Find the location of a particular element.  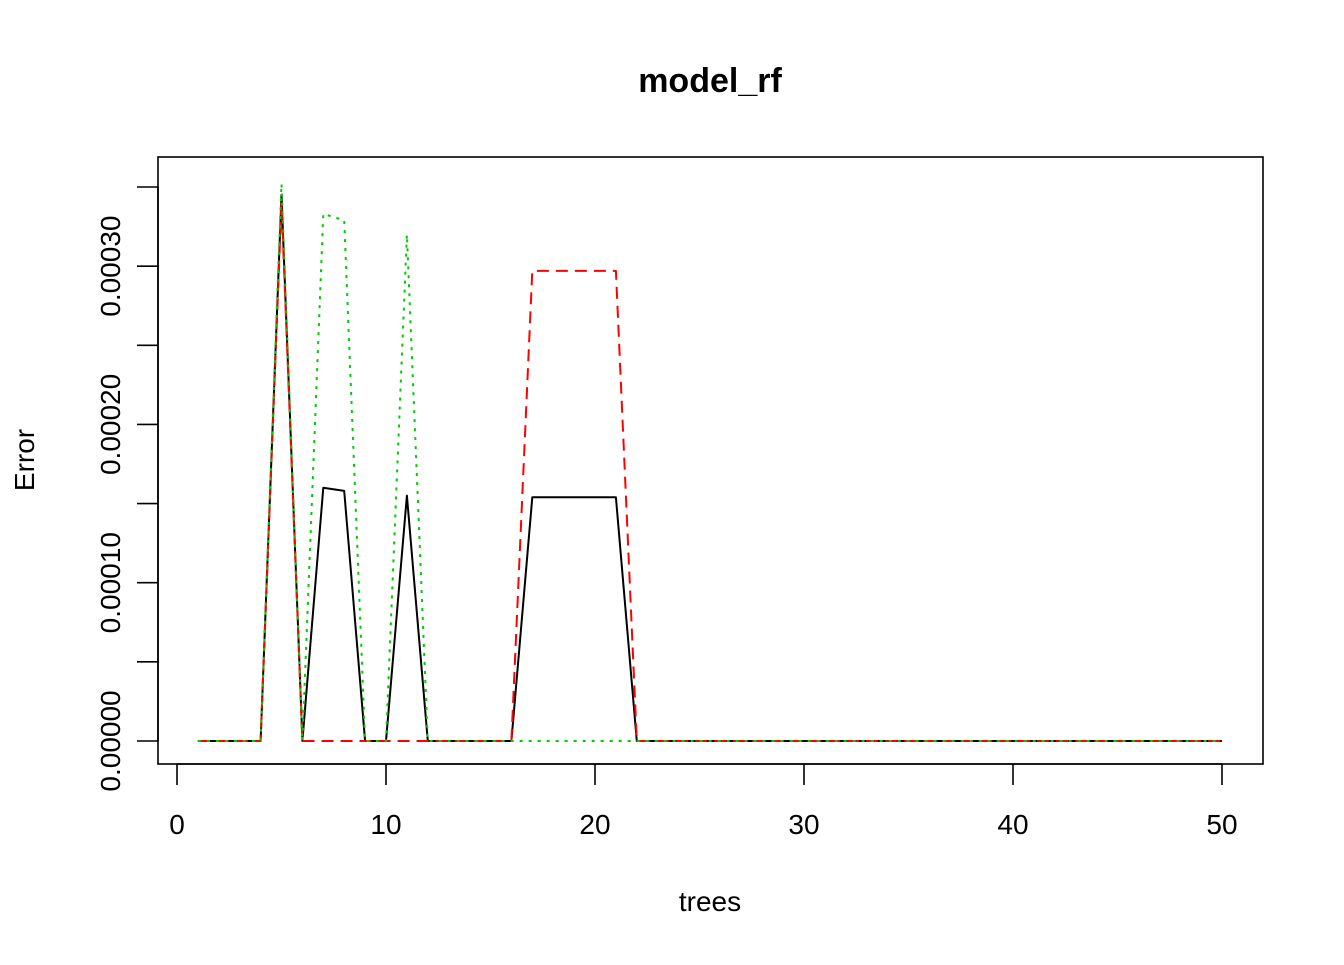

y-tick-label: 0.00030 is located at coordinates (110, 266).